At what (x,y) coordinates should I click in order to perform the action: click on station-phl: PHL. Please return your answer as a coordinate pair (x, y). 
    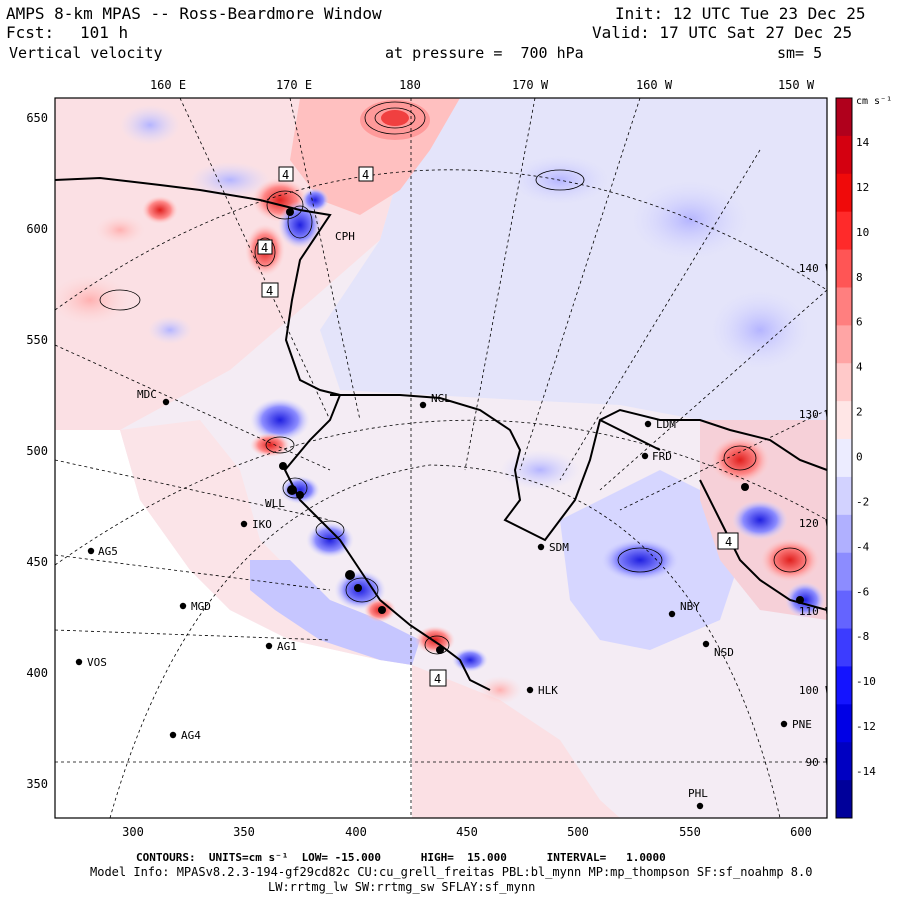
    Looking at the image, I should click on (698, 798).